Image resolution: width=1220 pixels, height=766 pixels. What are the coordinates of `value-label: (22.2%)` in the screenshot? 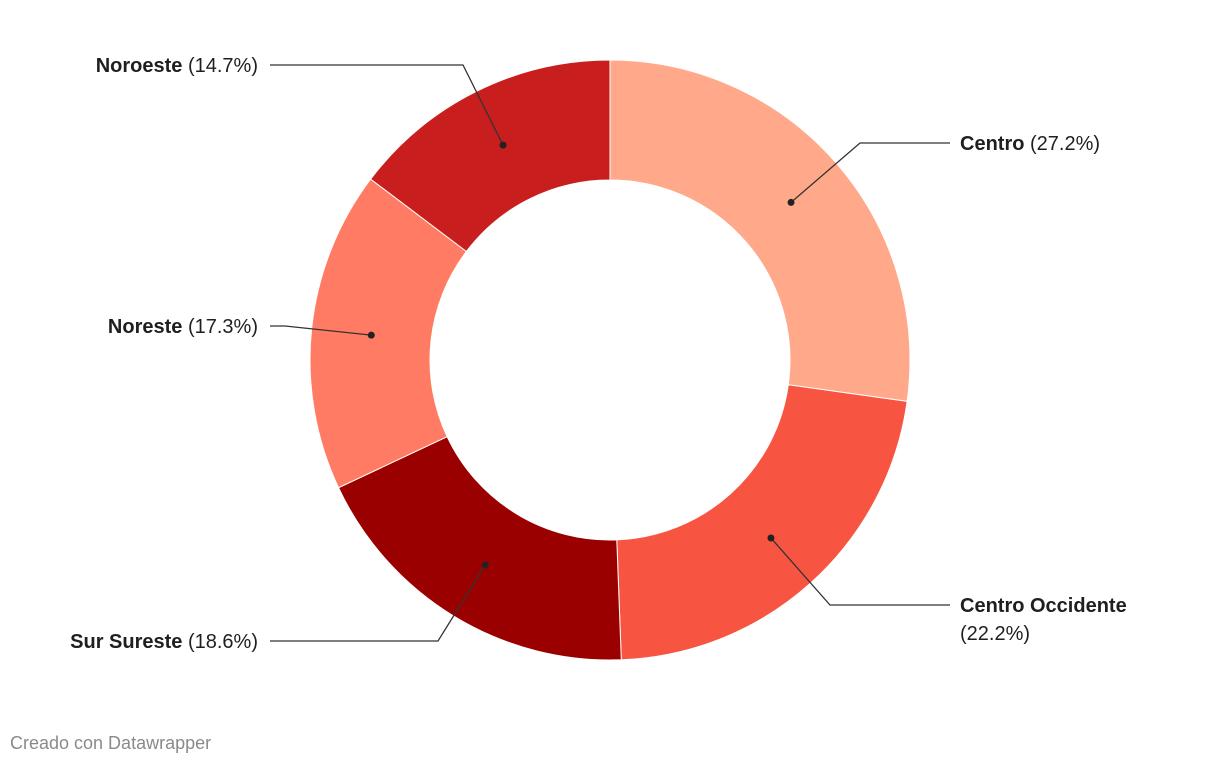 It's located at (995, 634).